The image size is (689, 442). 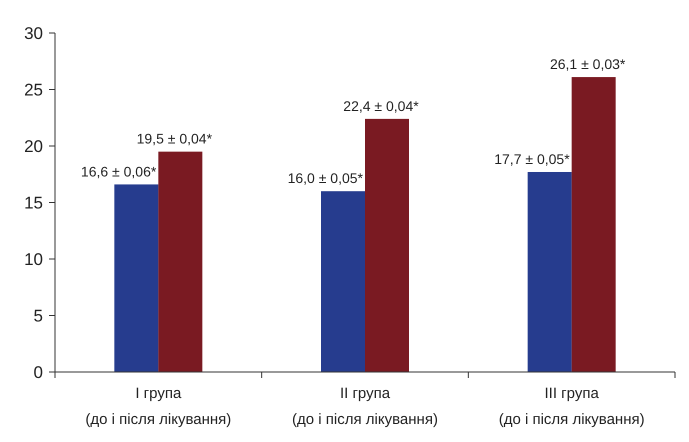 What do you see at coordinates (326, 178) in the screenshot?
I see `data-label: 16,0 ± 0,05*` at bounding box center [326, 178].